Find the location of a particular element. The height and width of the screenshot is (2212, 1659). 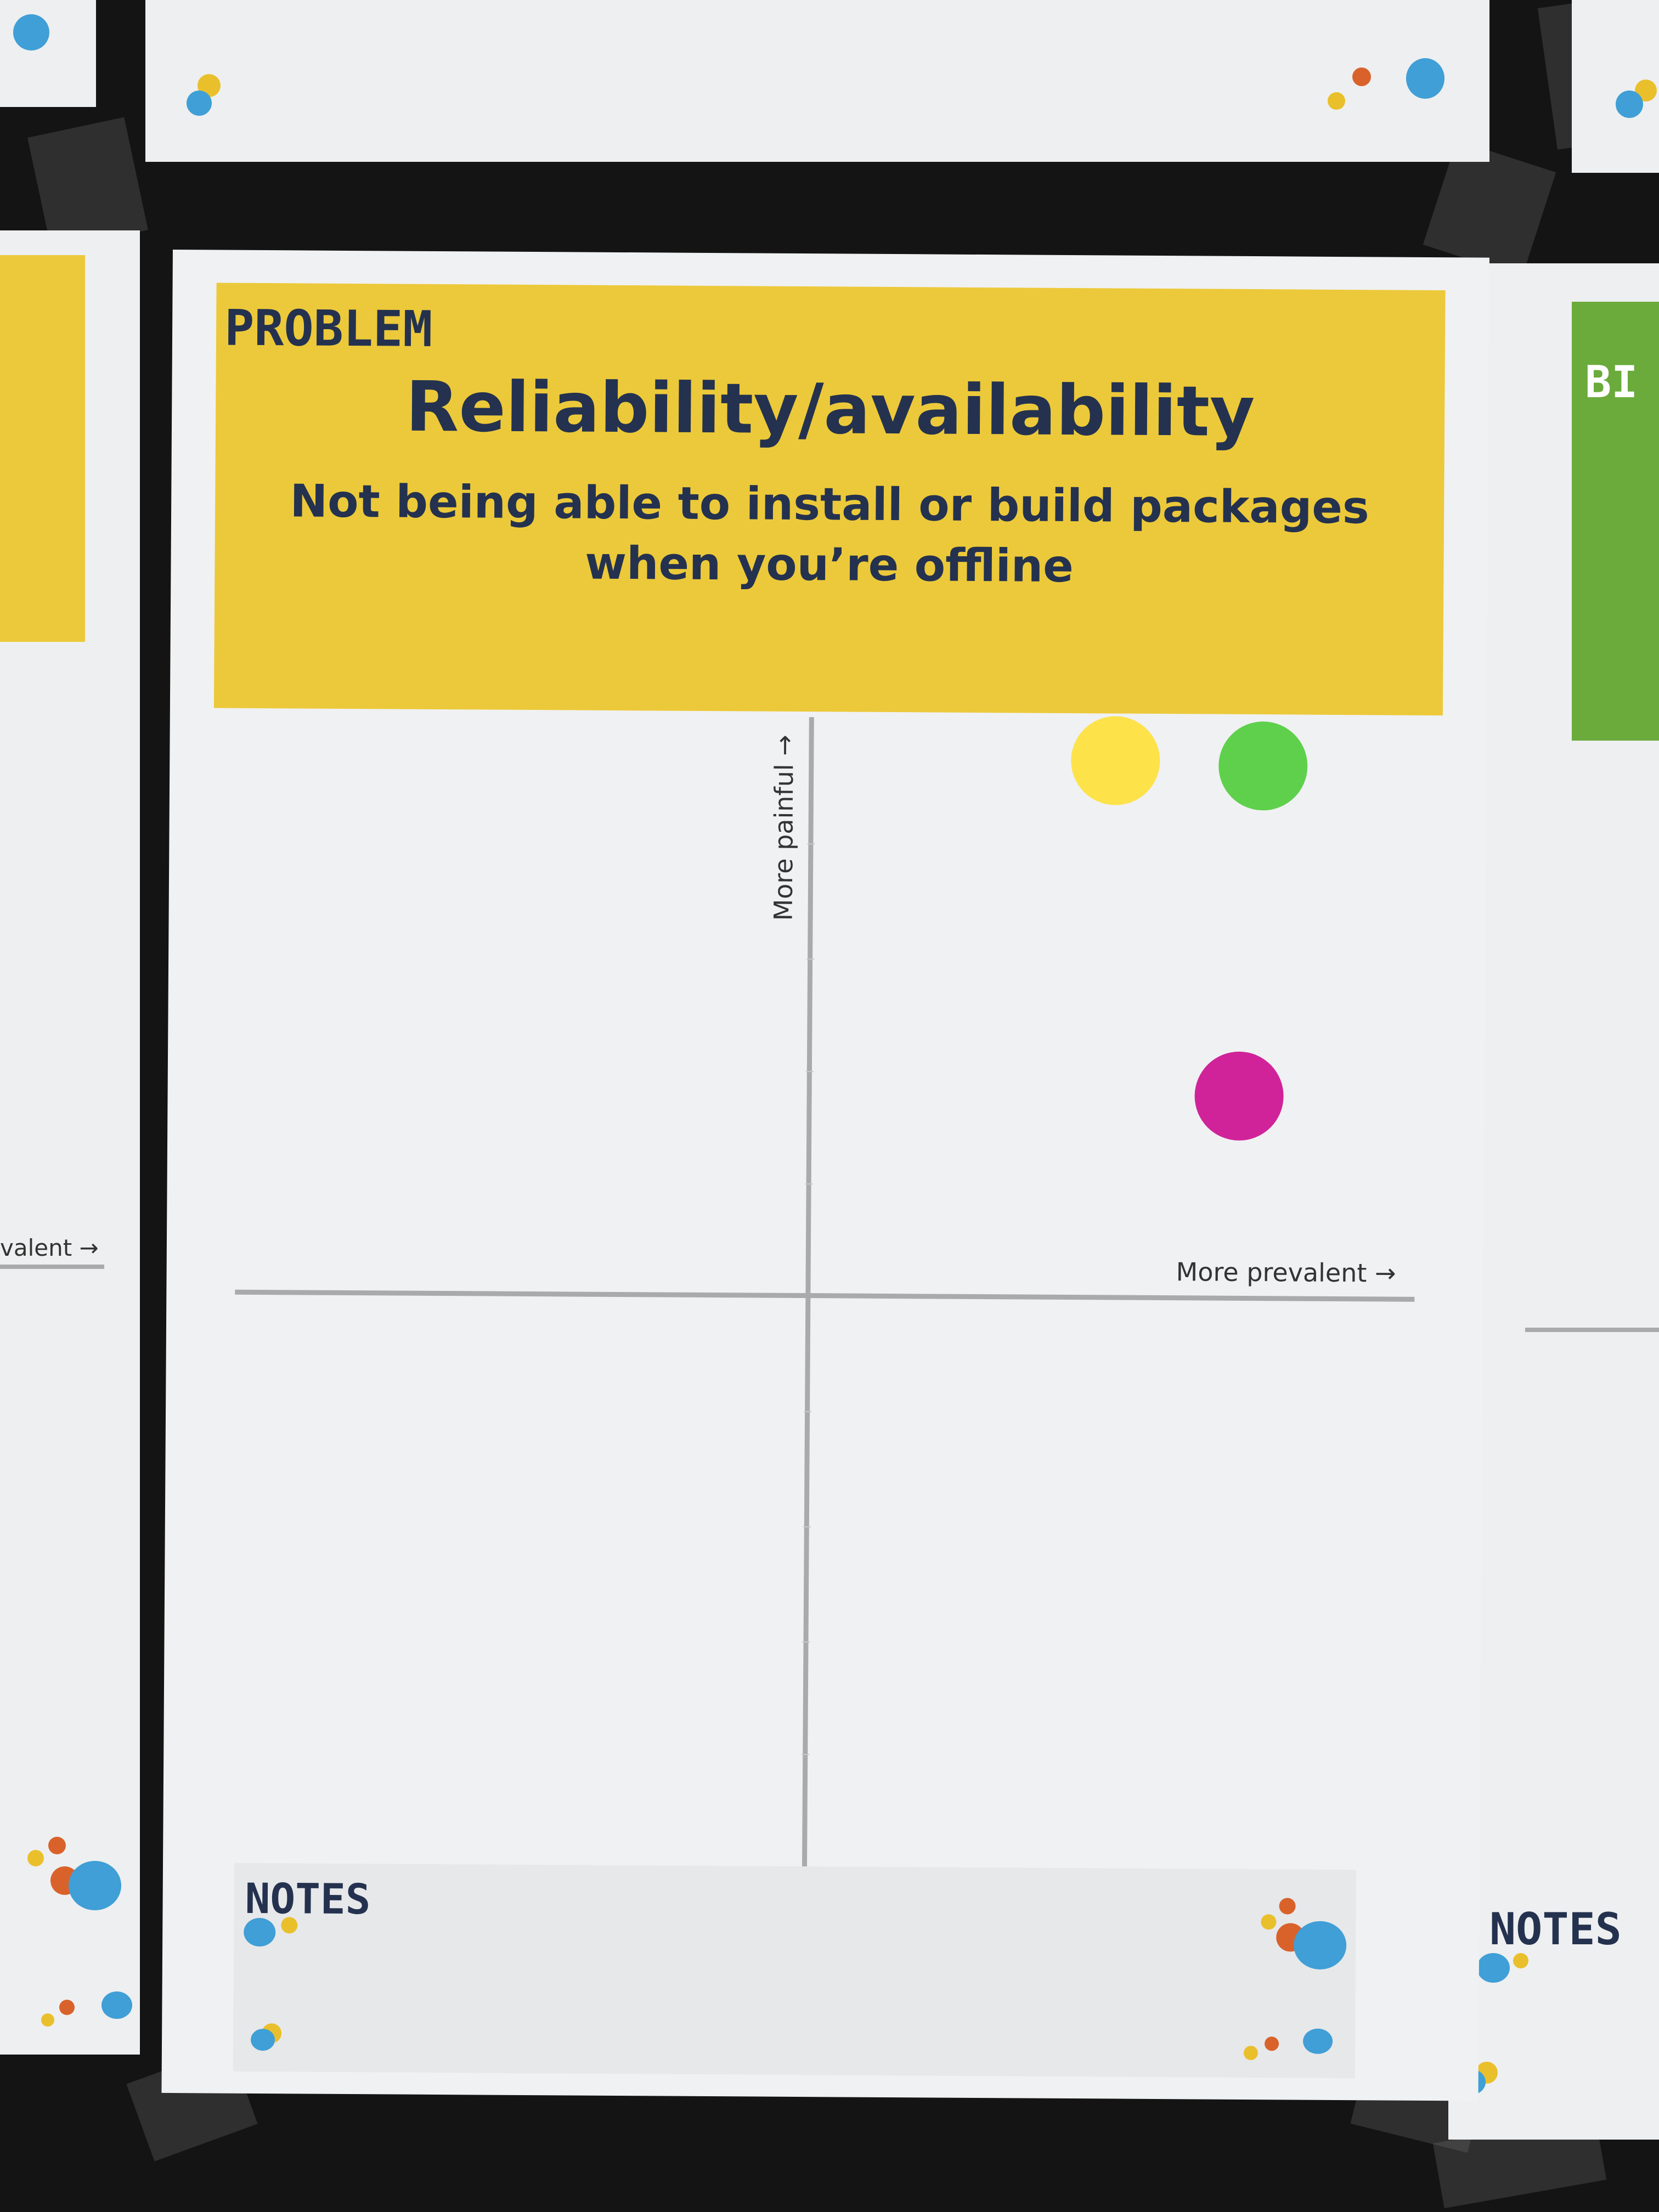

green-vote-sticker is located at coordinates (1263, 766).